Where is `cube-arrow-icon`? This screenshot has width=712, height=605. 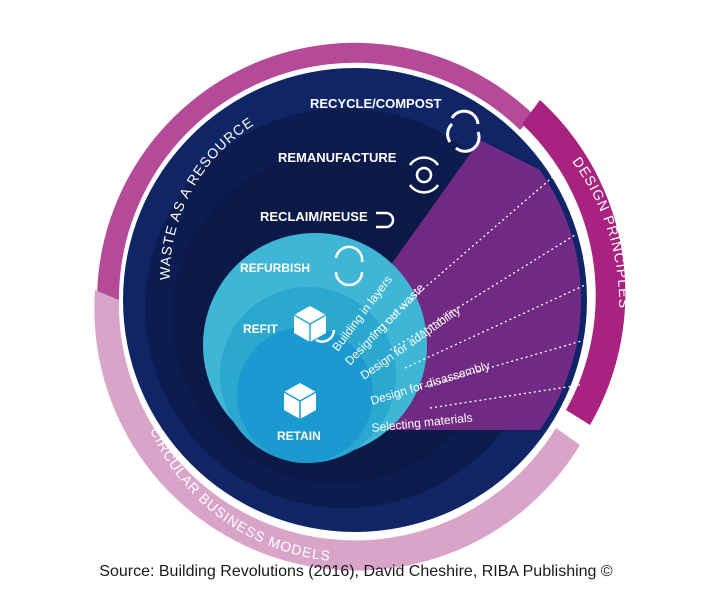
cube-arrow-icon is located at coordinates (314, 324).